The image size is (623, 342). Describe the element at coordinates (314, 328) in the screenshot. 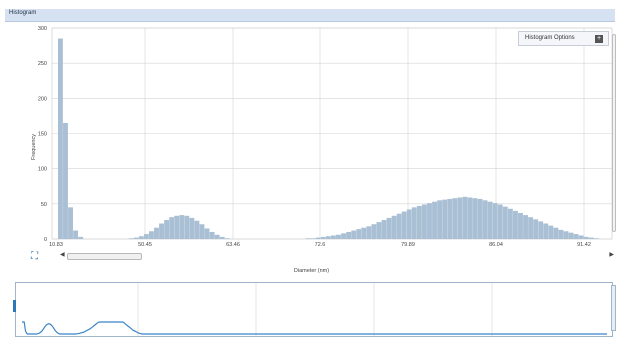

I see `overview-line` at that location.